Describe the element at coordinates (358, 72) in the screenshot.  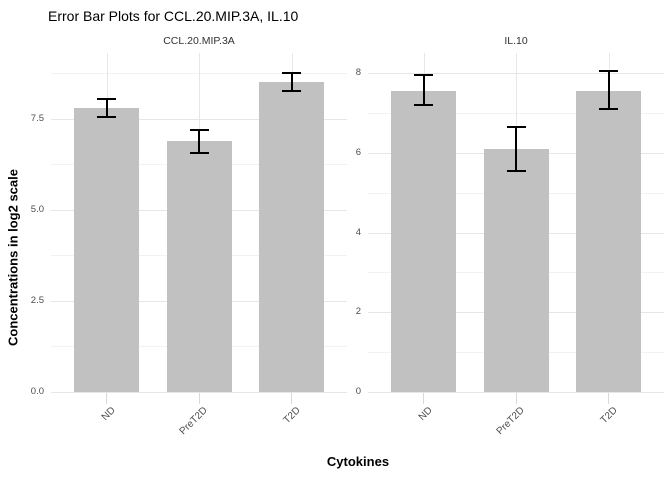
I see `y-tick-label: 8` at that location.